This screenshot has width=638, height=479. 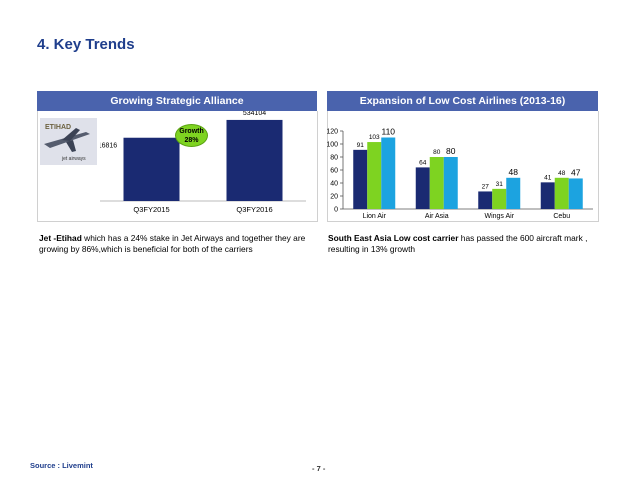 I want to click on right-chart-y-tick-label: 20, so click(x=334, y=197).